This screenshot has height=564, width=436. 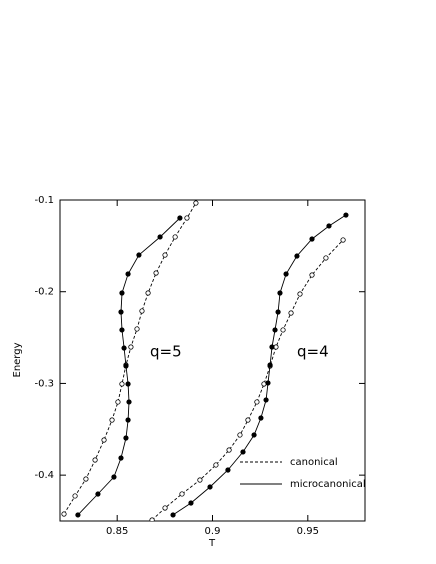 I want to click on y-tick-label: -0.4, so click(x=44, y=475).